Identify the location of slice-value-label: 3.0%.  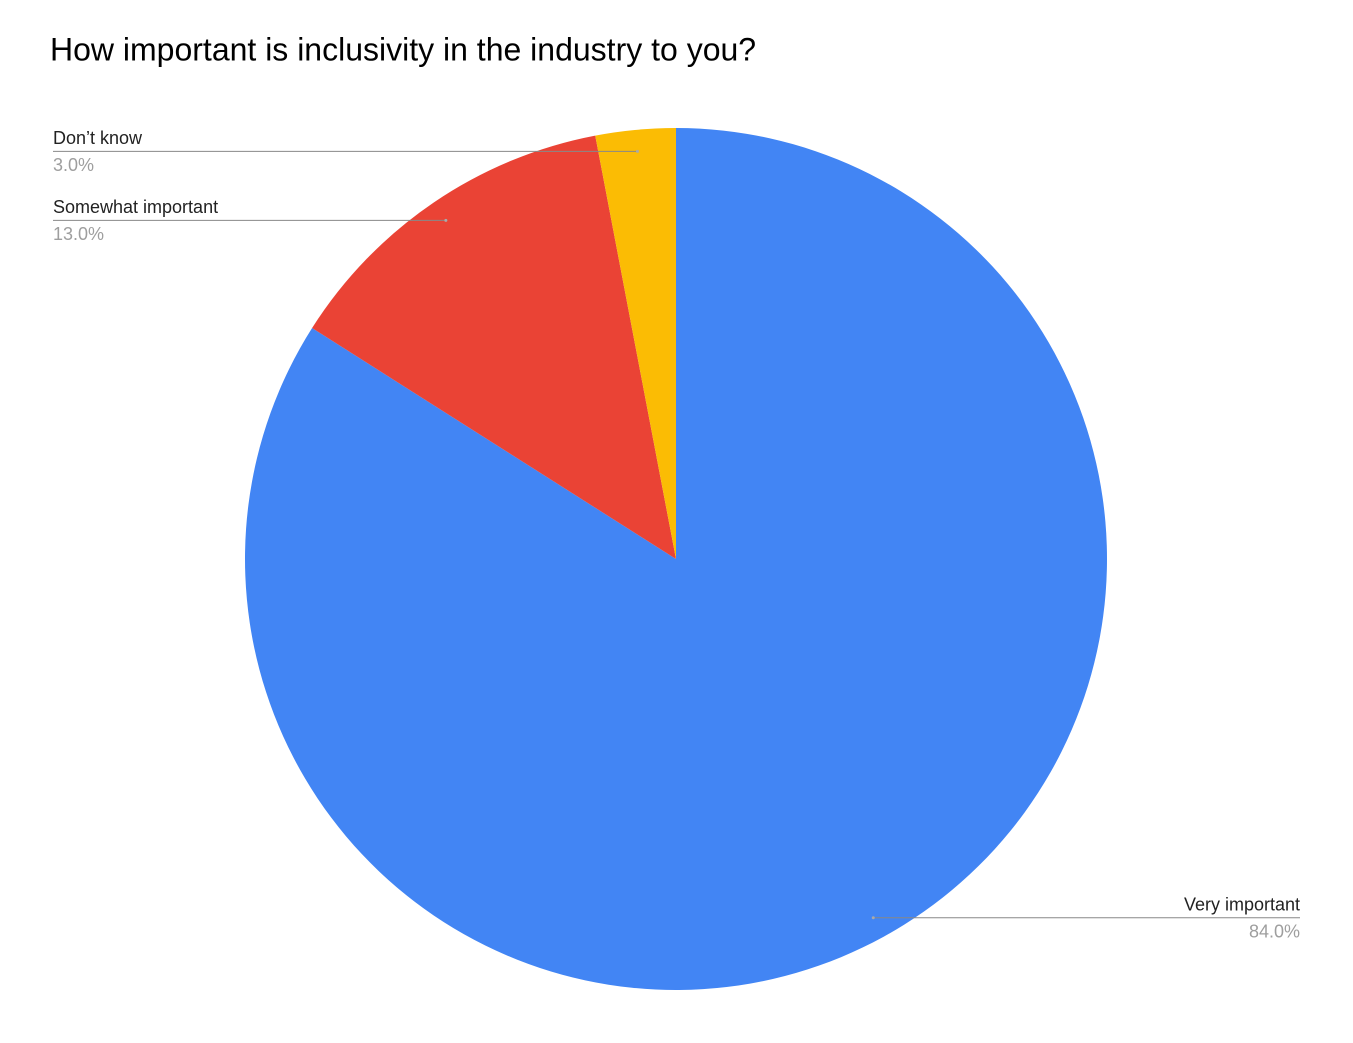
(73, 165).